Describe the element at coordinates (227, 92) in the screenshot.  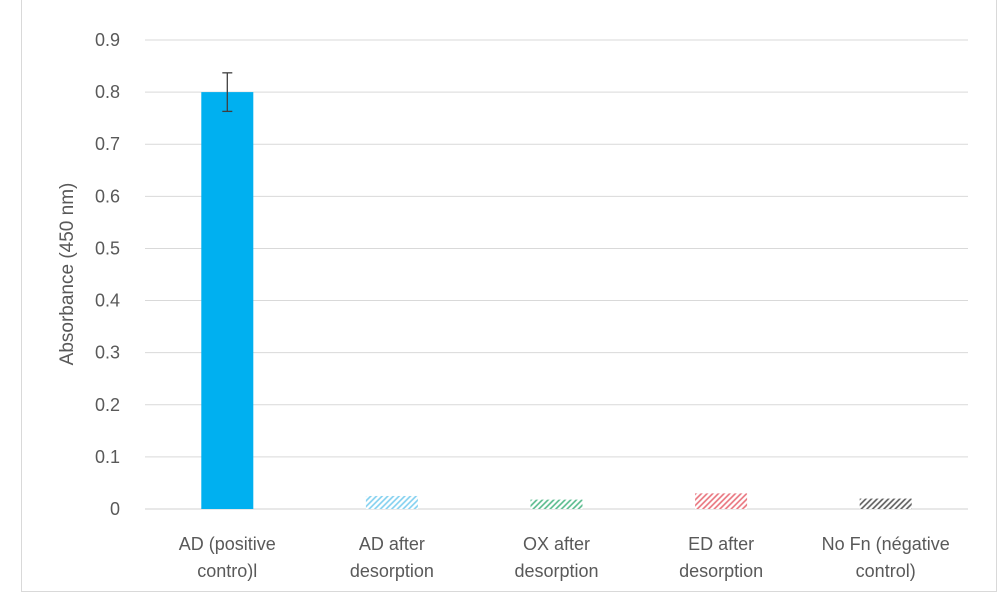
I see `error-bar` at that location.